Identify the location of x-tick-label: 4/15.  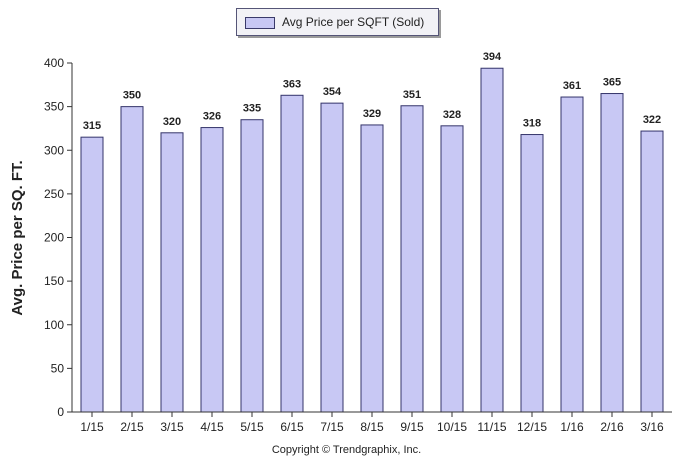
(212, 427).